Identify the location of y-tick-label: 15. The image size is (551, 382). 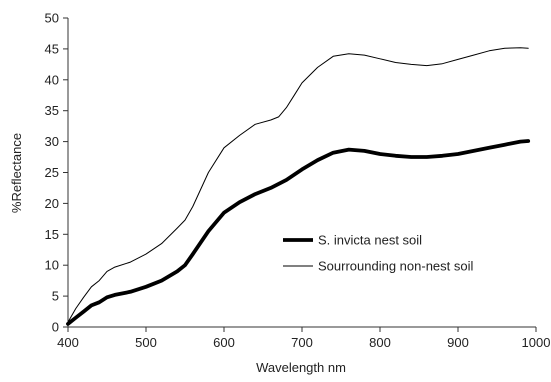
(52, 234).